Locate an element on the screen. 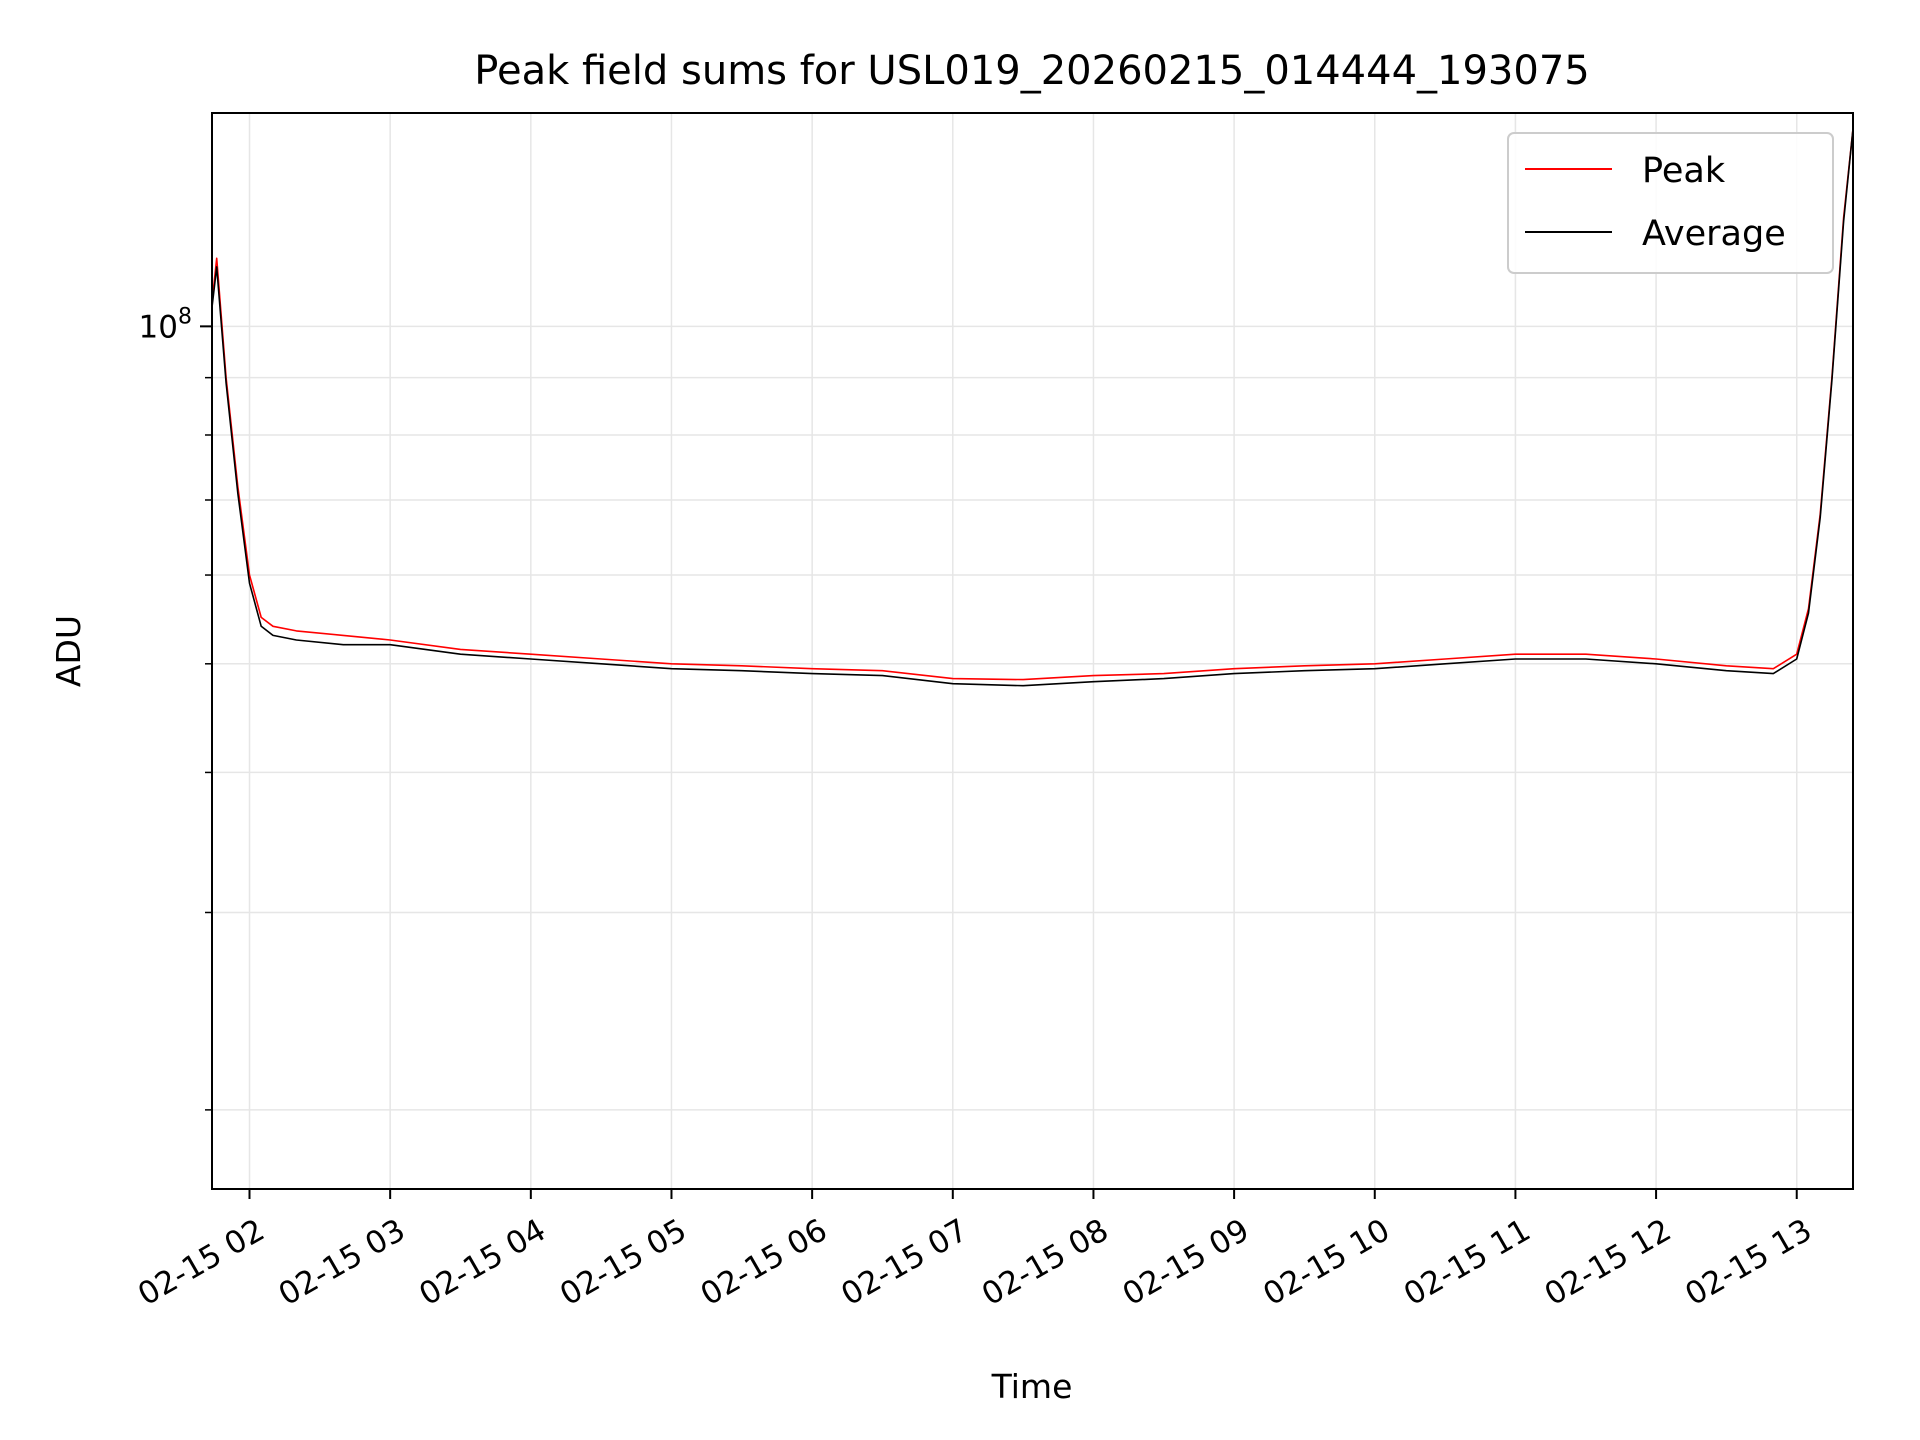 The width and height of the screenshot is (1920, 1440). legend-label-average: Average is located at coordinates (1714, 234).